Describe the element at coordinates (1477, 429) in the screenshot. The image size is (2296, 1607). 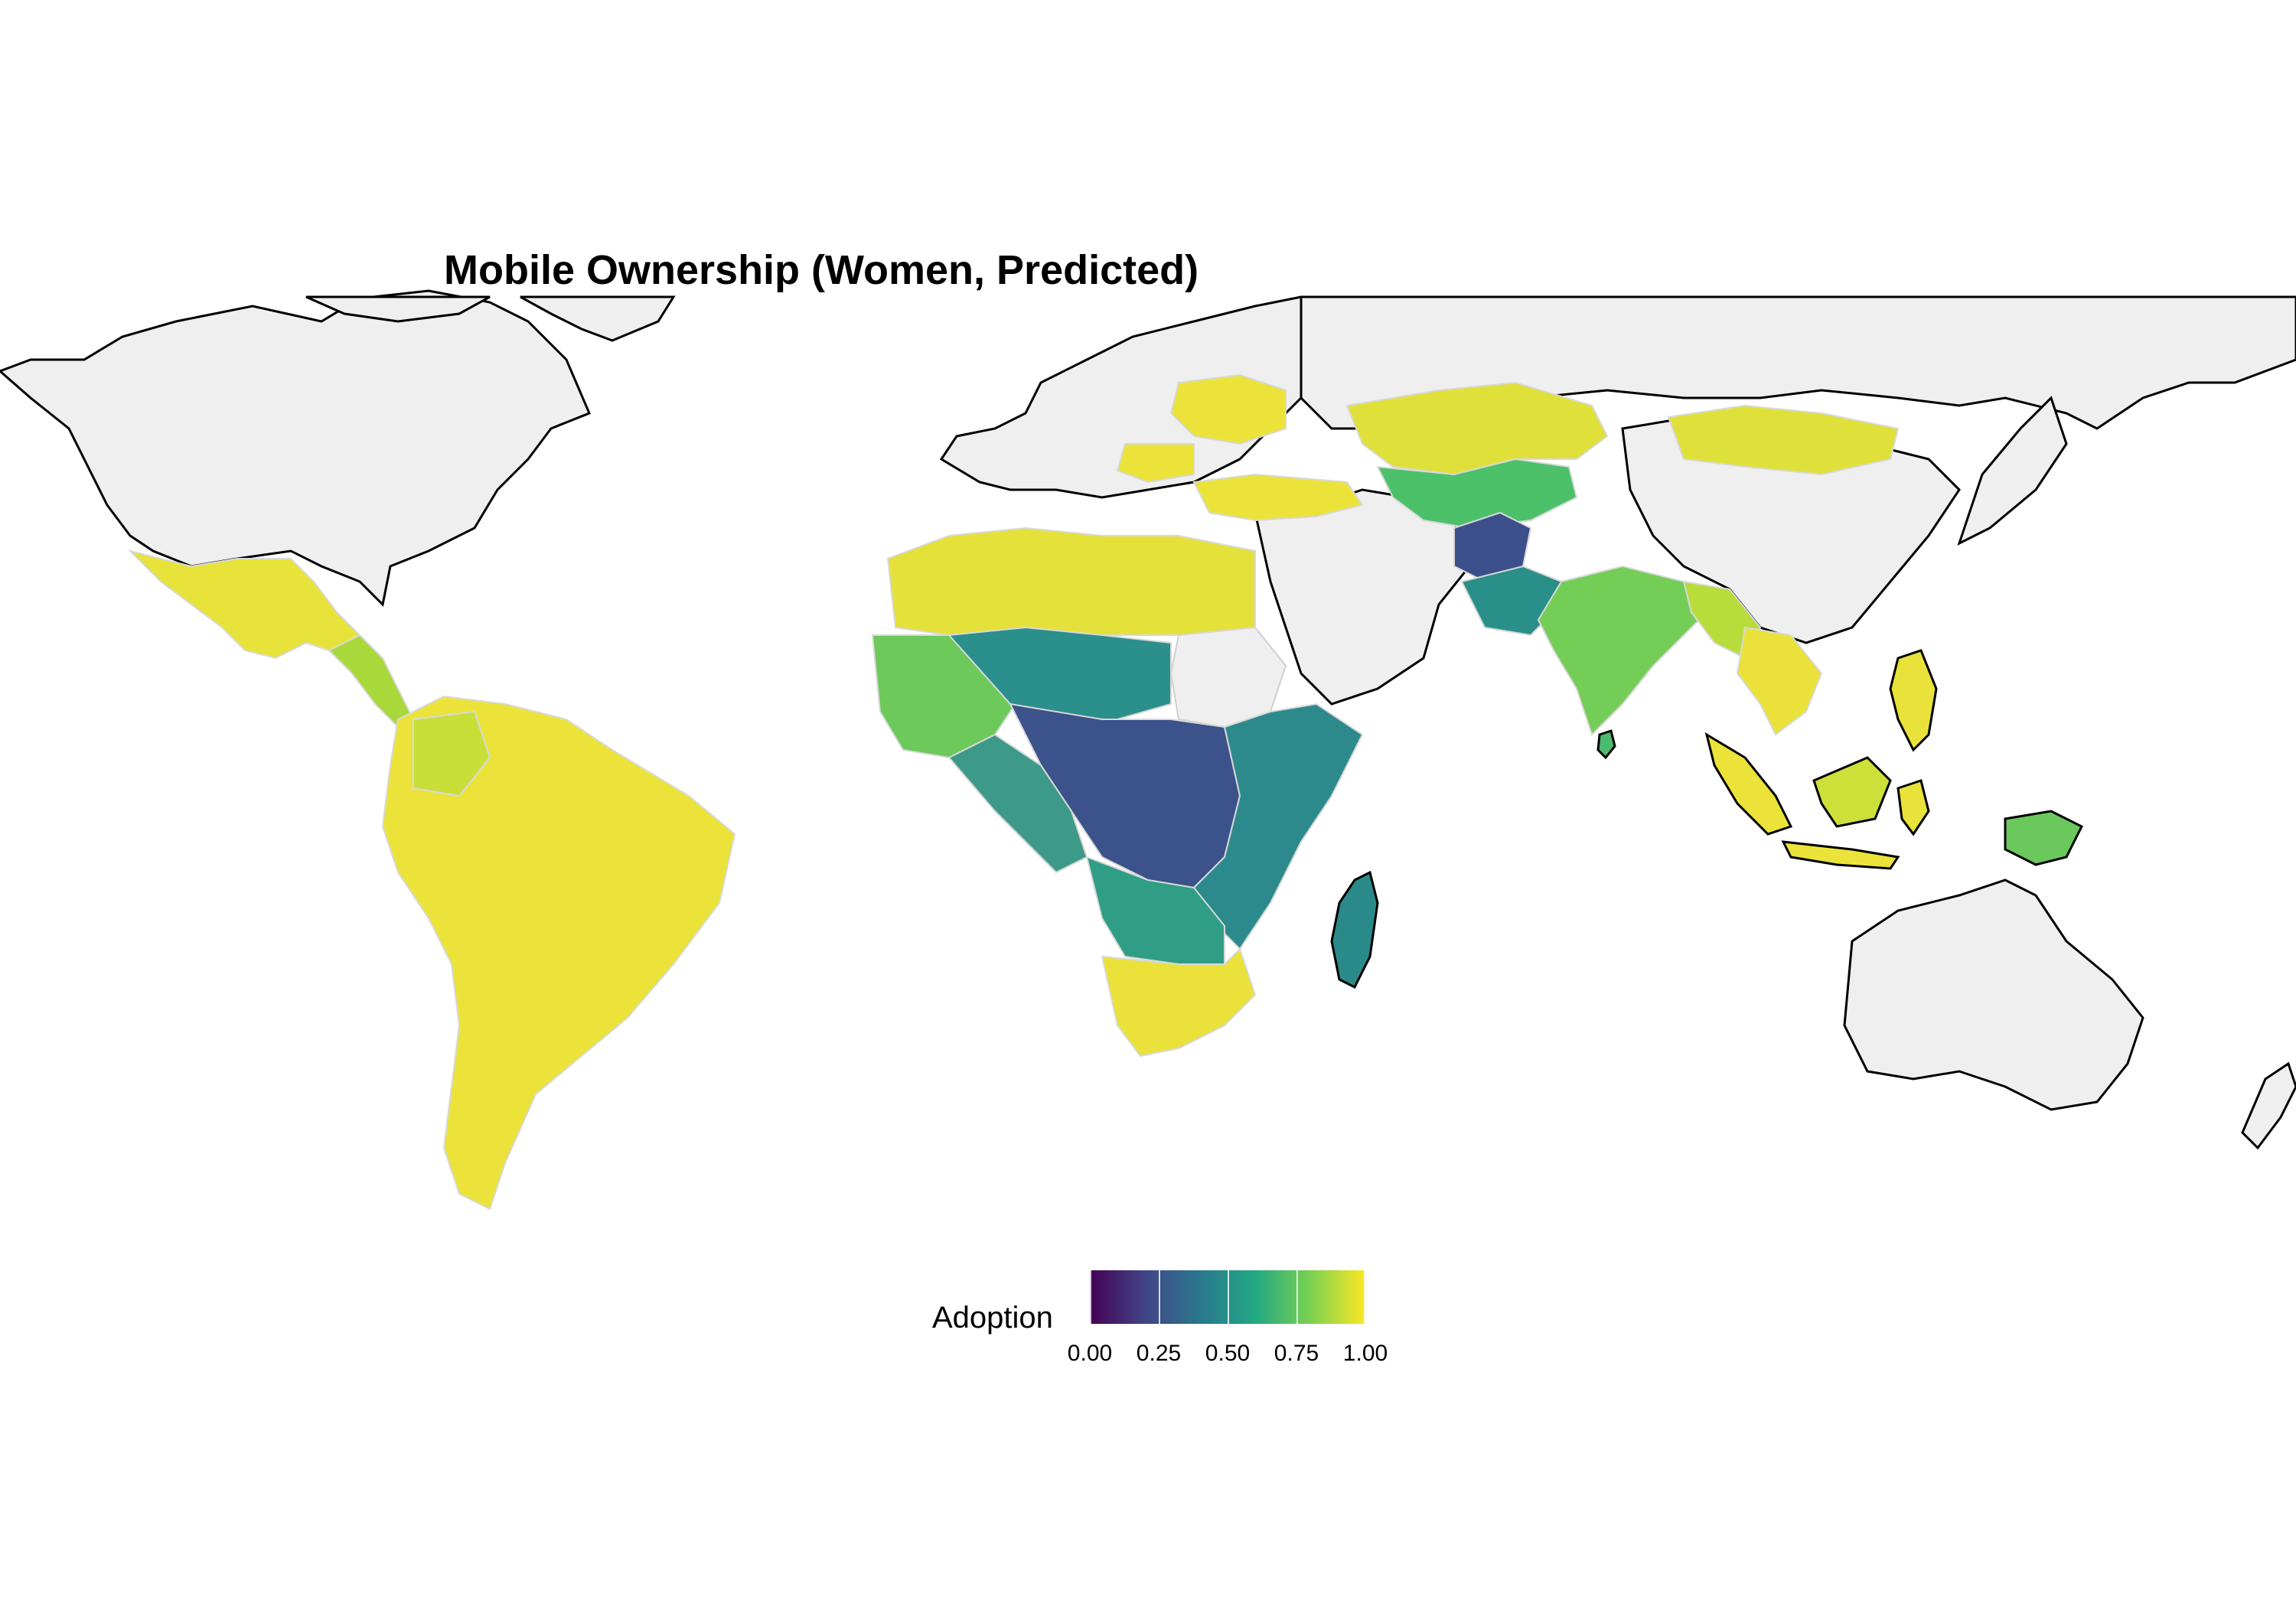
I see `region-kazakhstan` at that location.